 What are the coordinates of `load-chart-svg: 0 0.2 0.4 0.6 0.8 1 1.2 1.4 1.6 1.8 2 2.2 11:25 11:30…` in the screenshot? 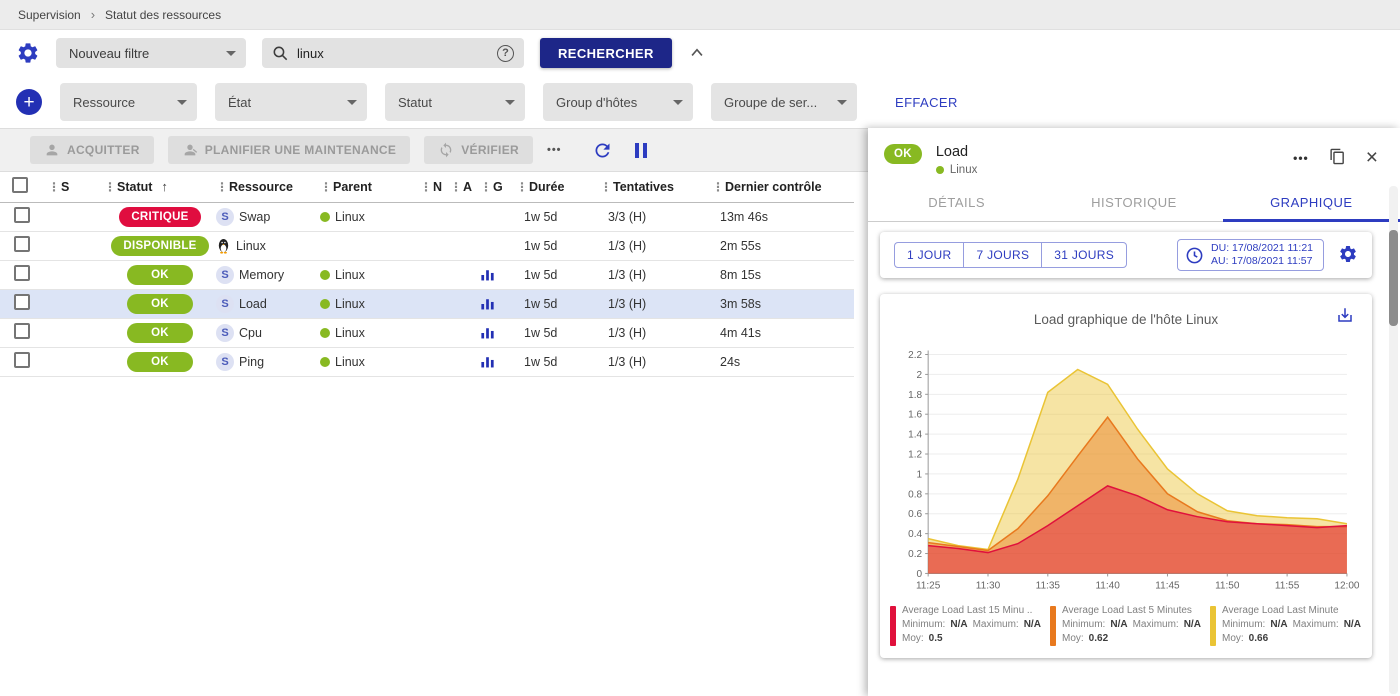 It's located at (1126, 470).